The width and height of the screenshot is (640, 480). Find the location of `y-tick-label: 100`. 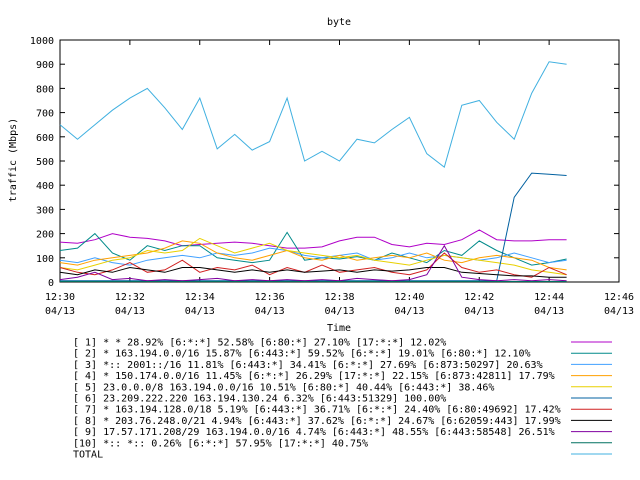

y-tick-label: 100 is located at coordinates (45, 259).